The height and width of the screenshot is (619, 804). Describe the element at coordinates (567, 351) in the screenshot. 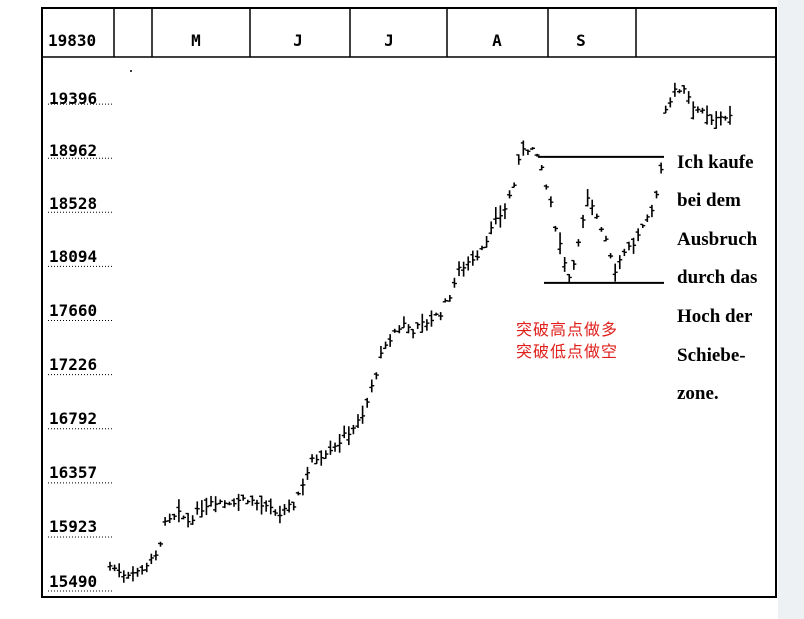

I see `annotation-cn-line: 突破低点做空` at that location.